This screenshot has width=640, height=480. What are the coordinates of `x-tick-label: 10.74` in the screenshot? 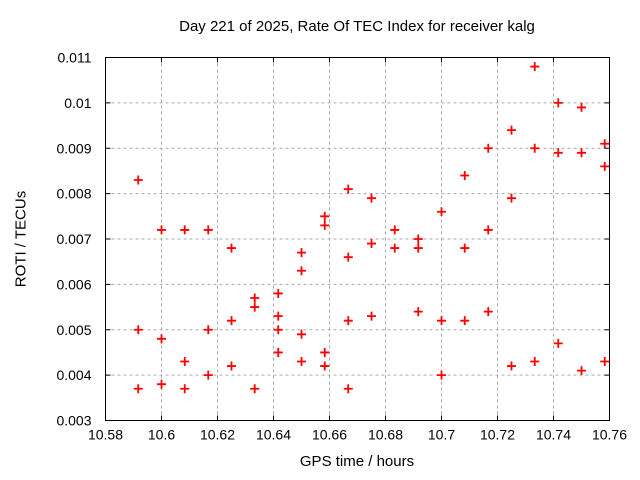 It's located at (553, 435).